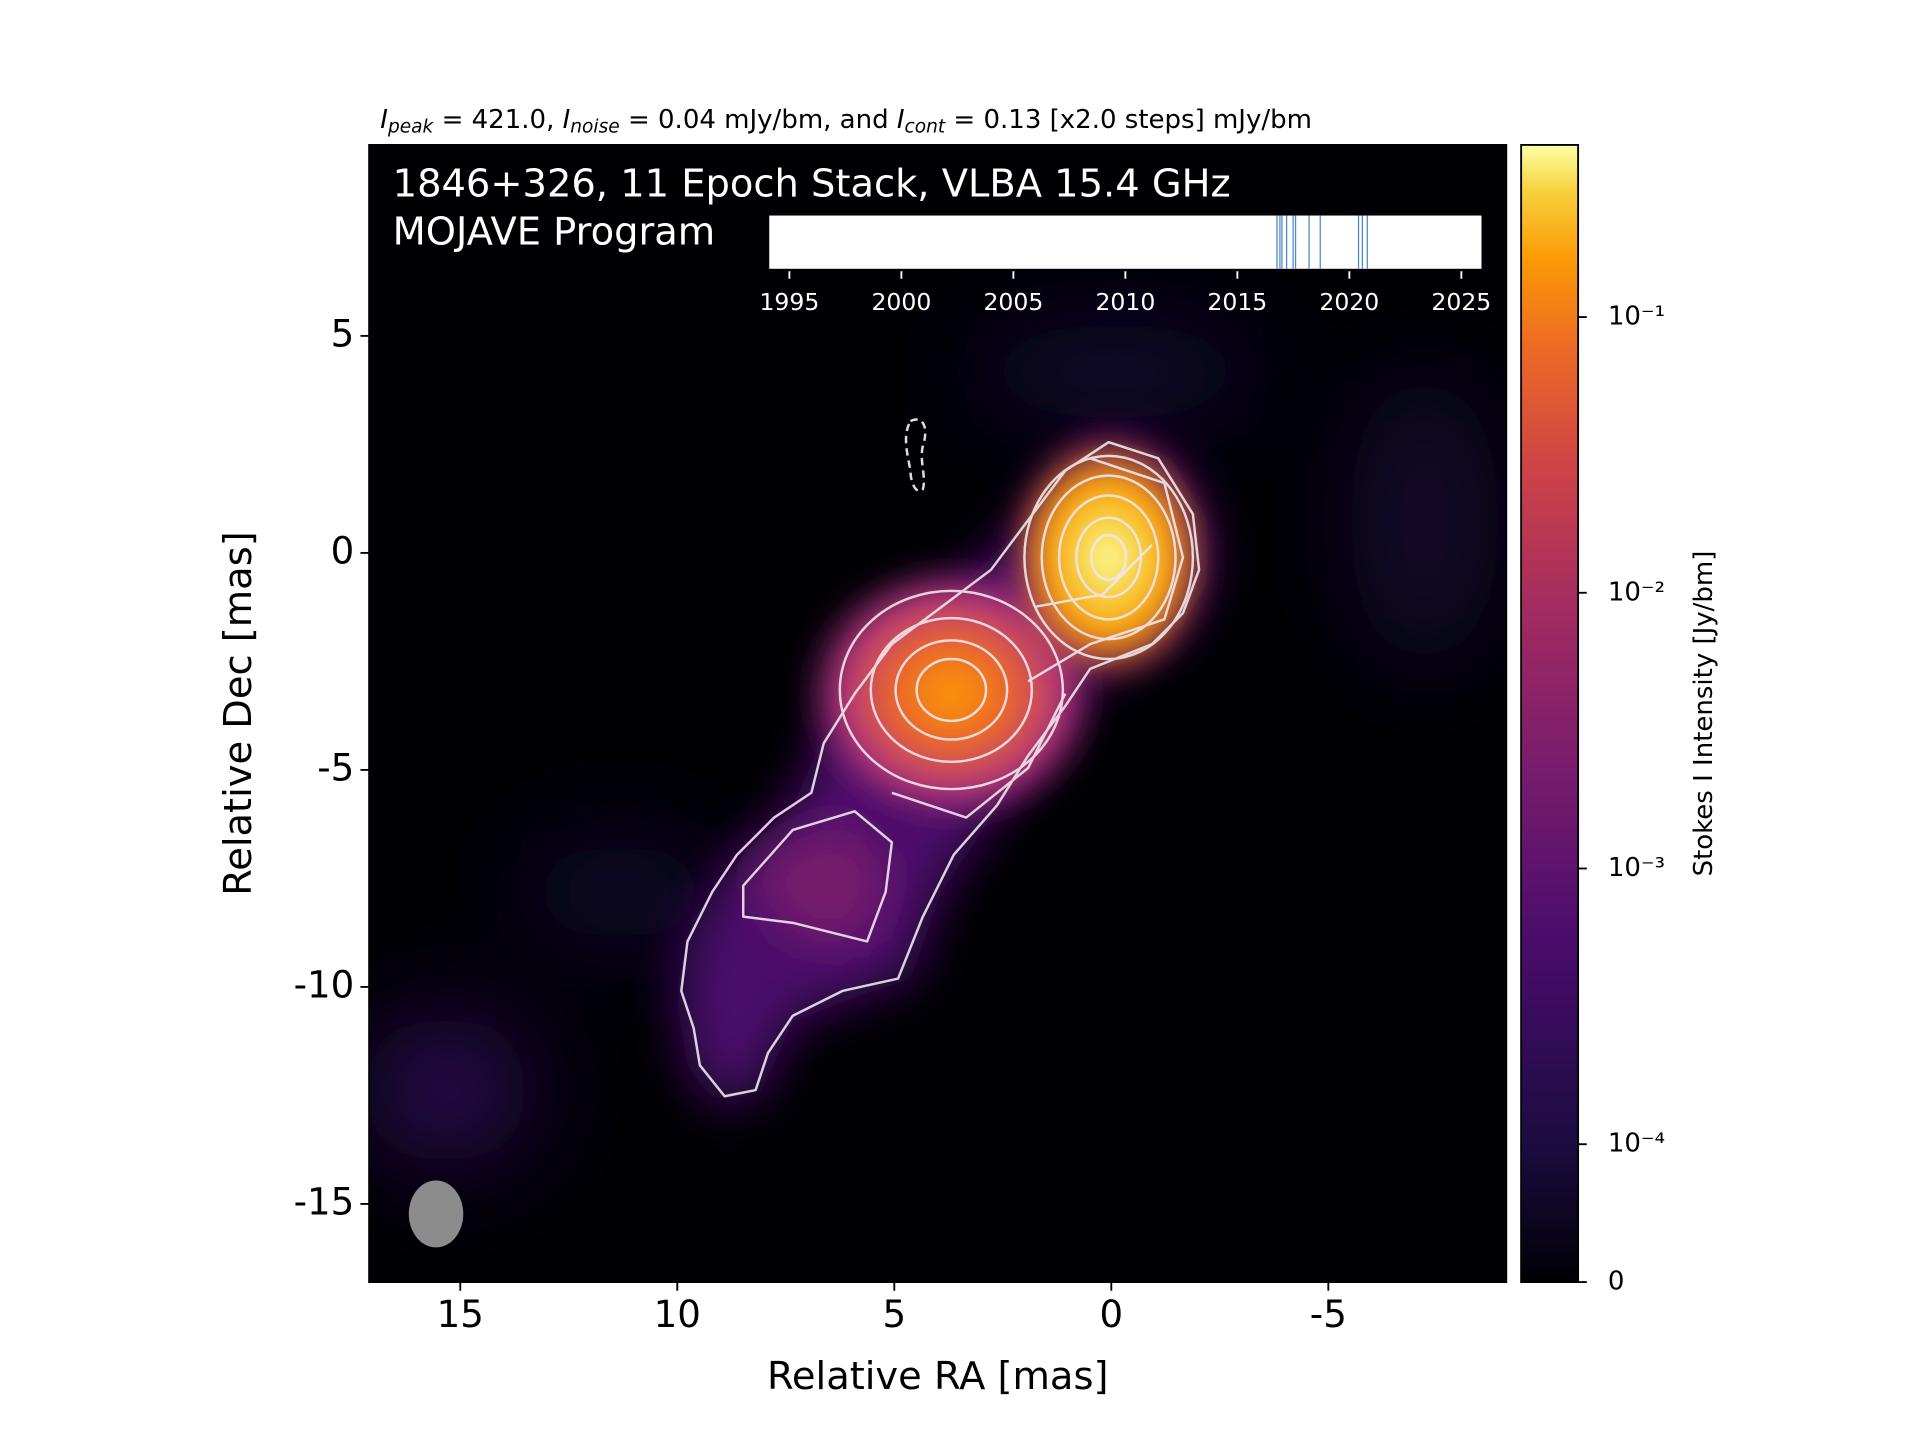 The width and height of the screenshot is (1920, 1440). What do you see at coordinates (343, 550) in the screenshot?
I see `y-tick-label: 0` at bounding box center [343, 550].